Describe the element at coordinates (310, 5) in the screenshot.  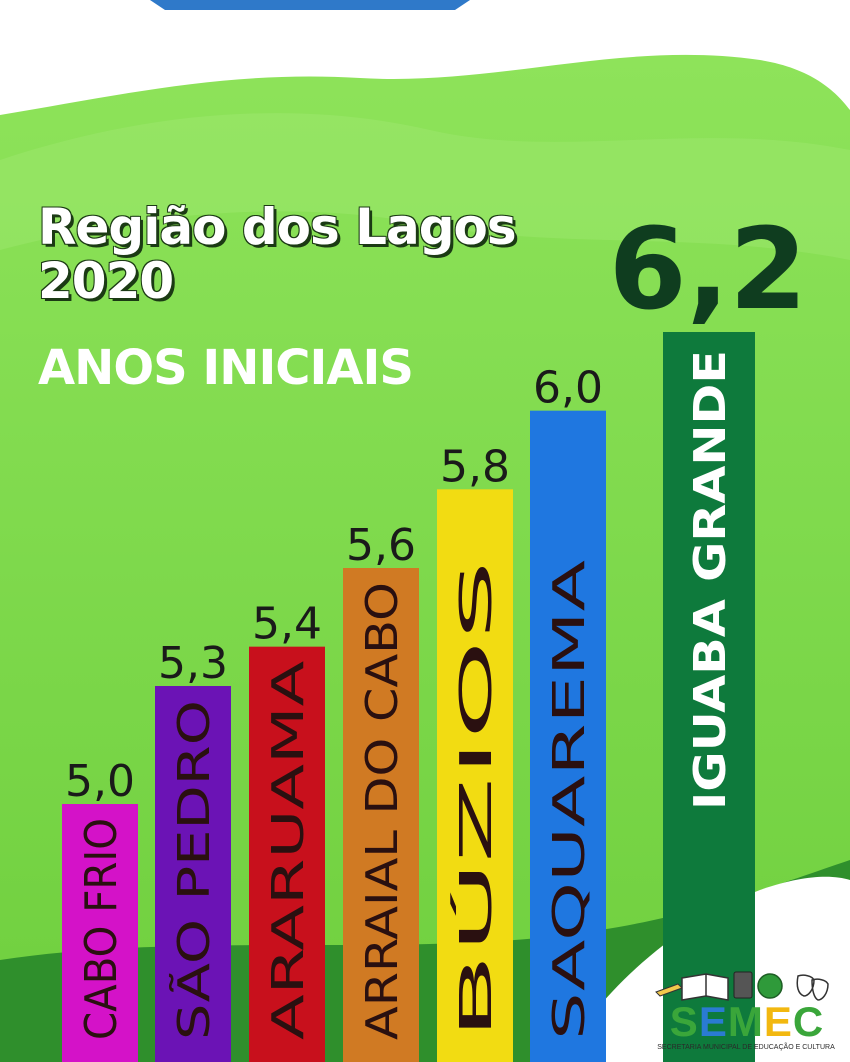
I see `top-banner-partial` at that location.